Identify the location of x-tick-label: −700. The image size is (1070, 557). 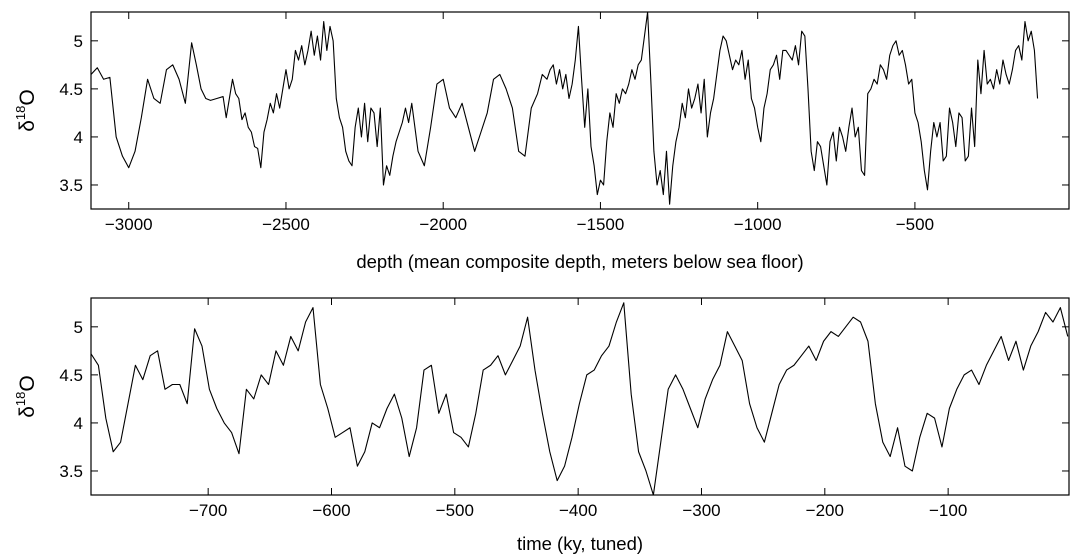
(208, 510).